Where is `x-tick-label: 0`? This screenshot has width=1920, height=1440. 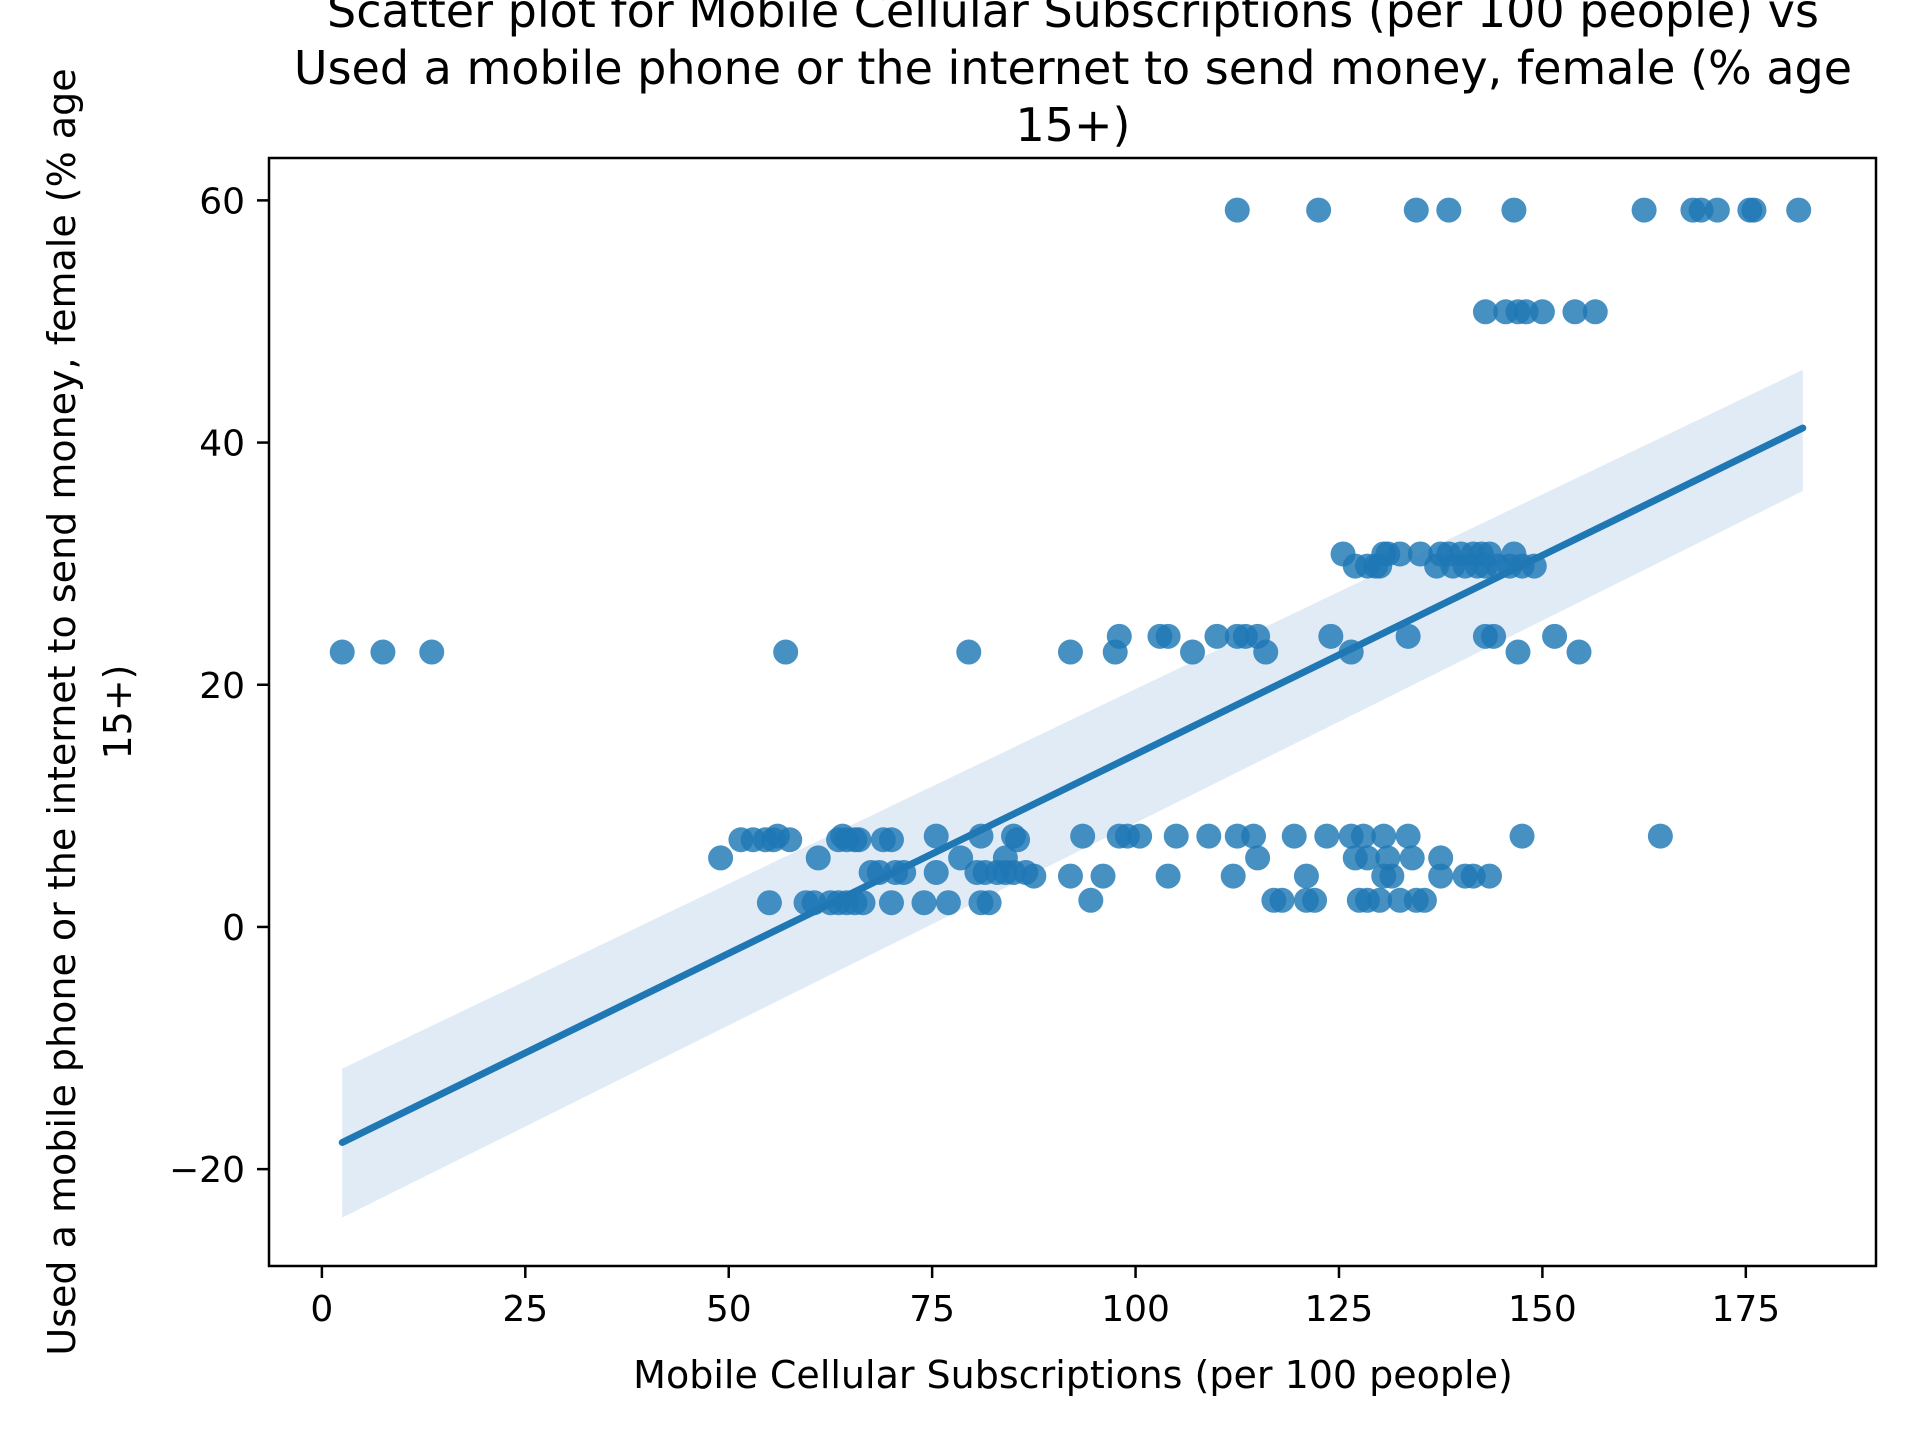
x-tick-label: 0 is located at coordinates (321, 1309).